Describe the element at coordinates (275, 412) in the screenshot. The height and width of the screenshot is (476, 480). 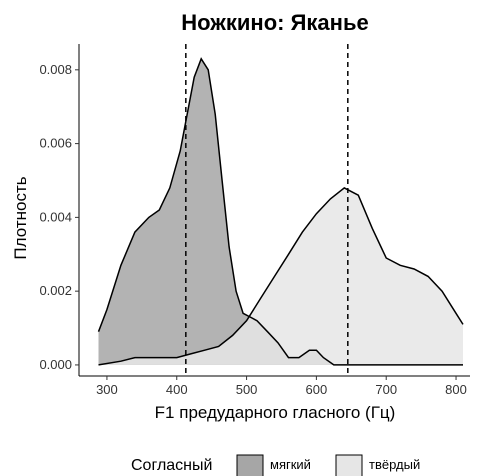
I see `x-axis-title: F1 предударного гласного (Гц)` at that location.